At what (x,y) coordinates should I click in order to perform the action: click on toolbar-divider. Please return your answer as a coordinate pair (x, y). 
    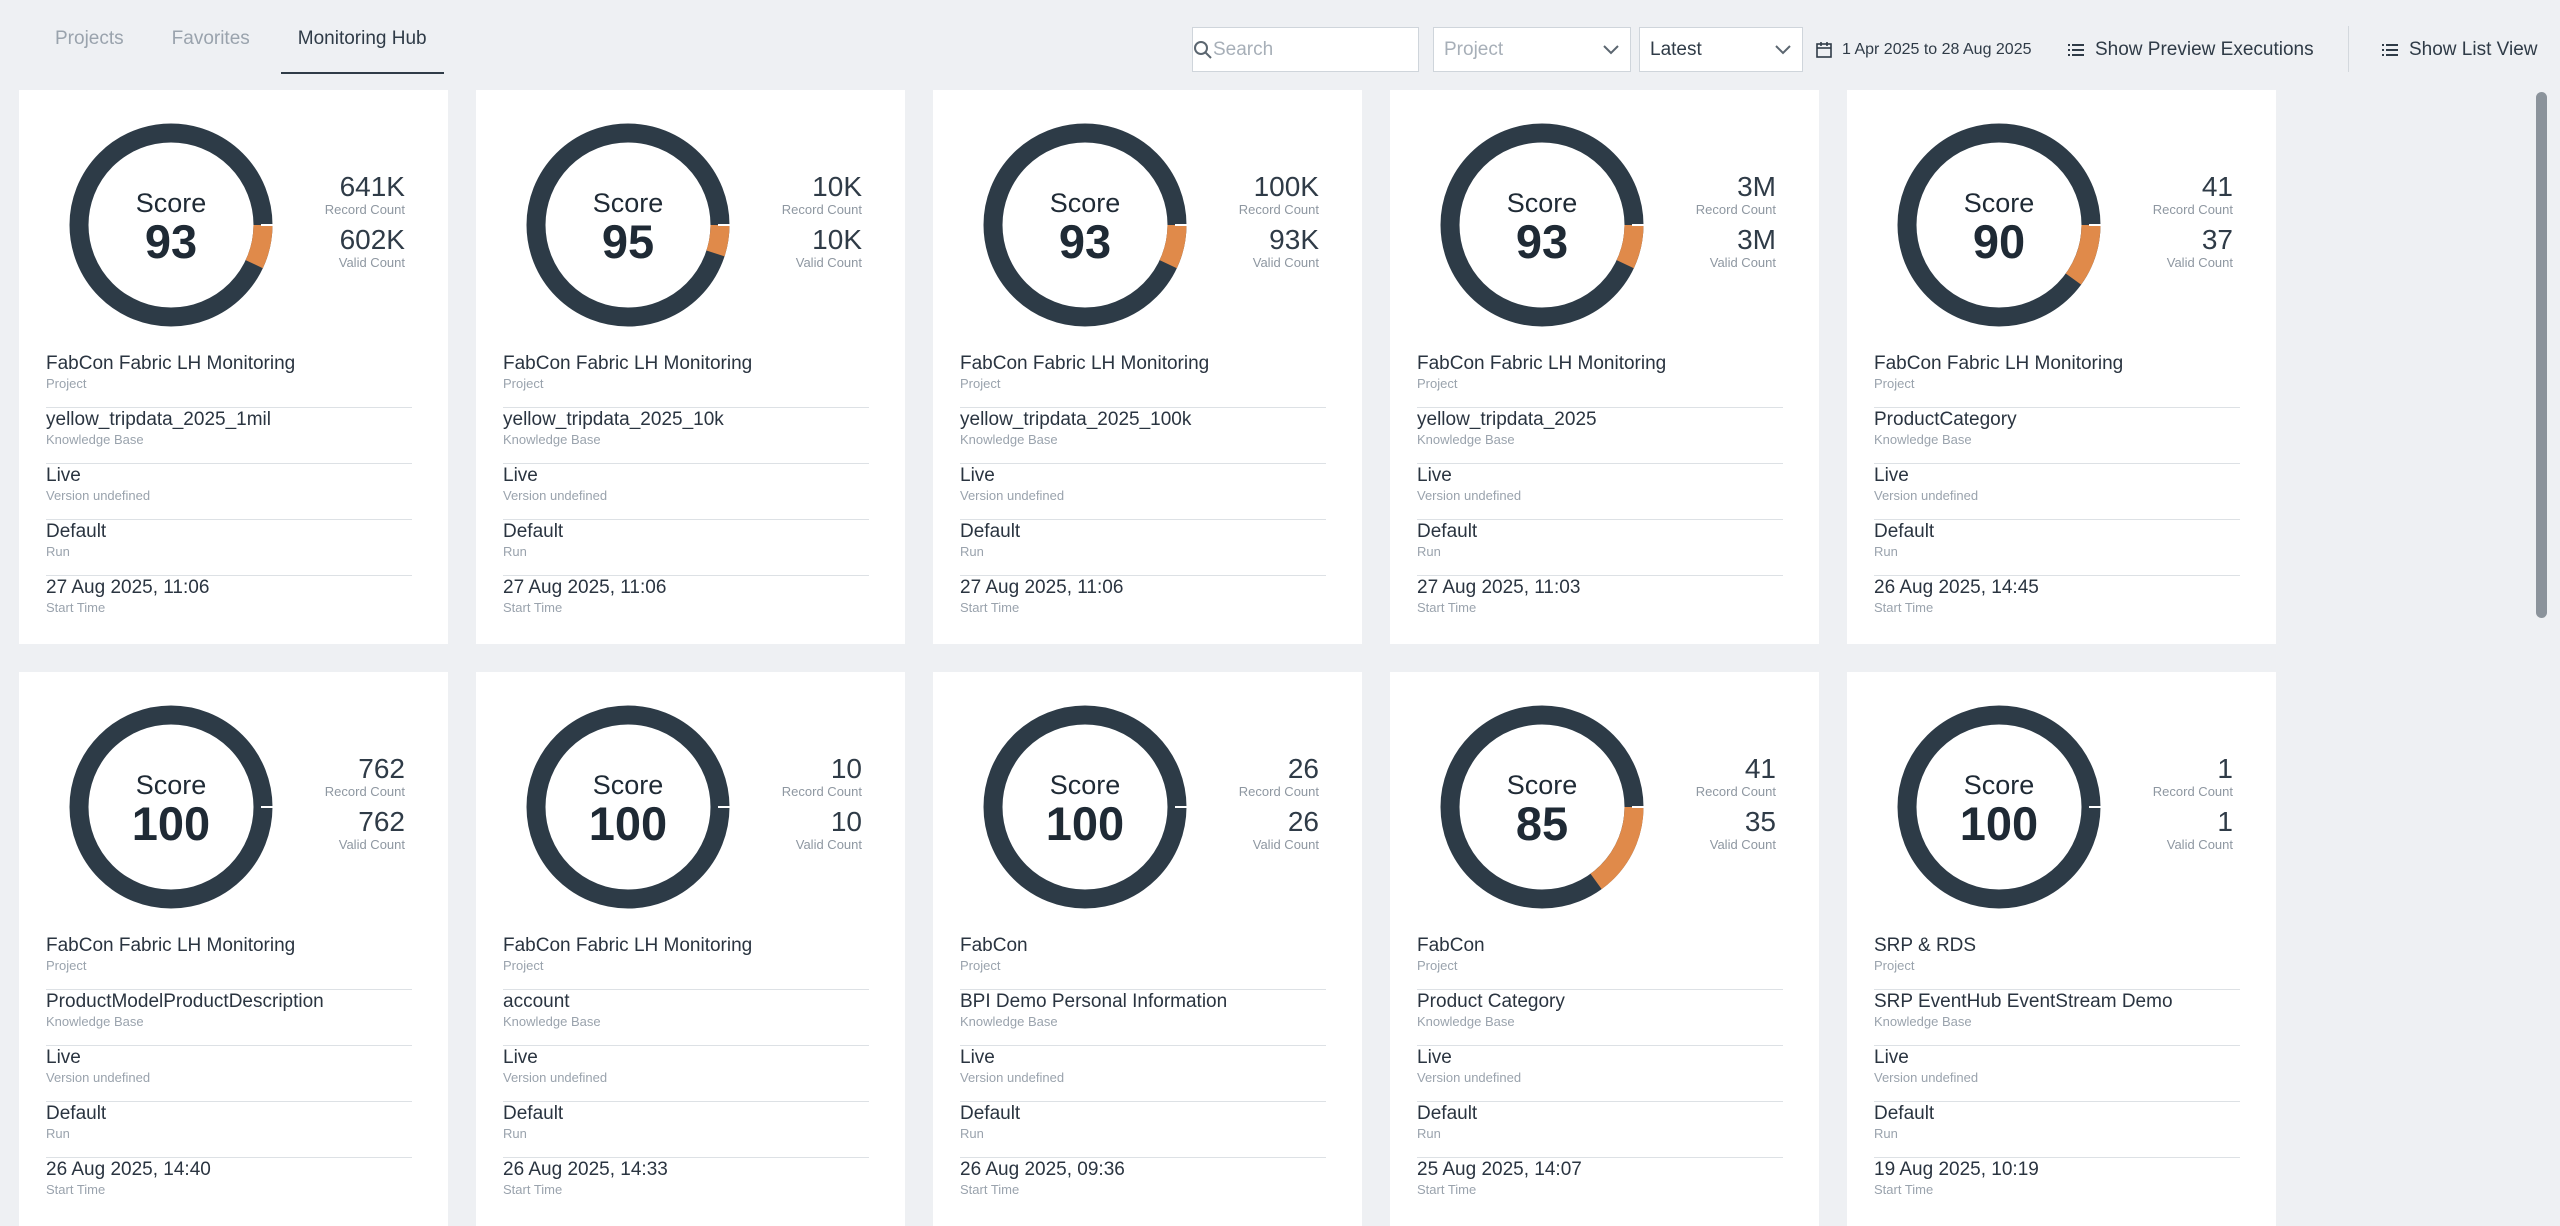
    Looking at the image, I should click on (2348, 49).